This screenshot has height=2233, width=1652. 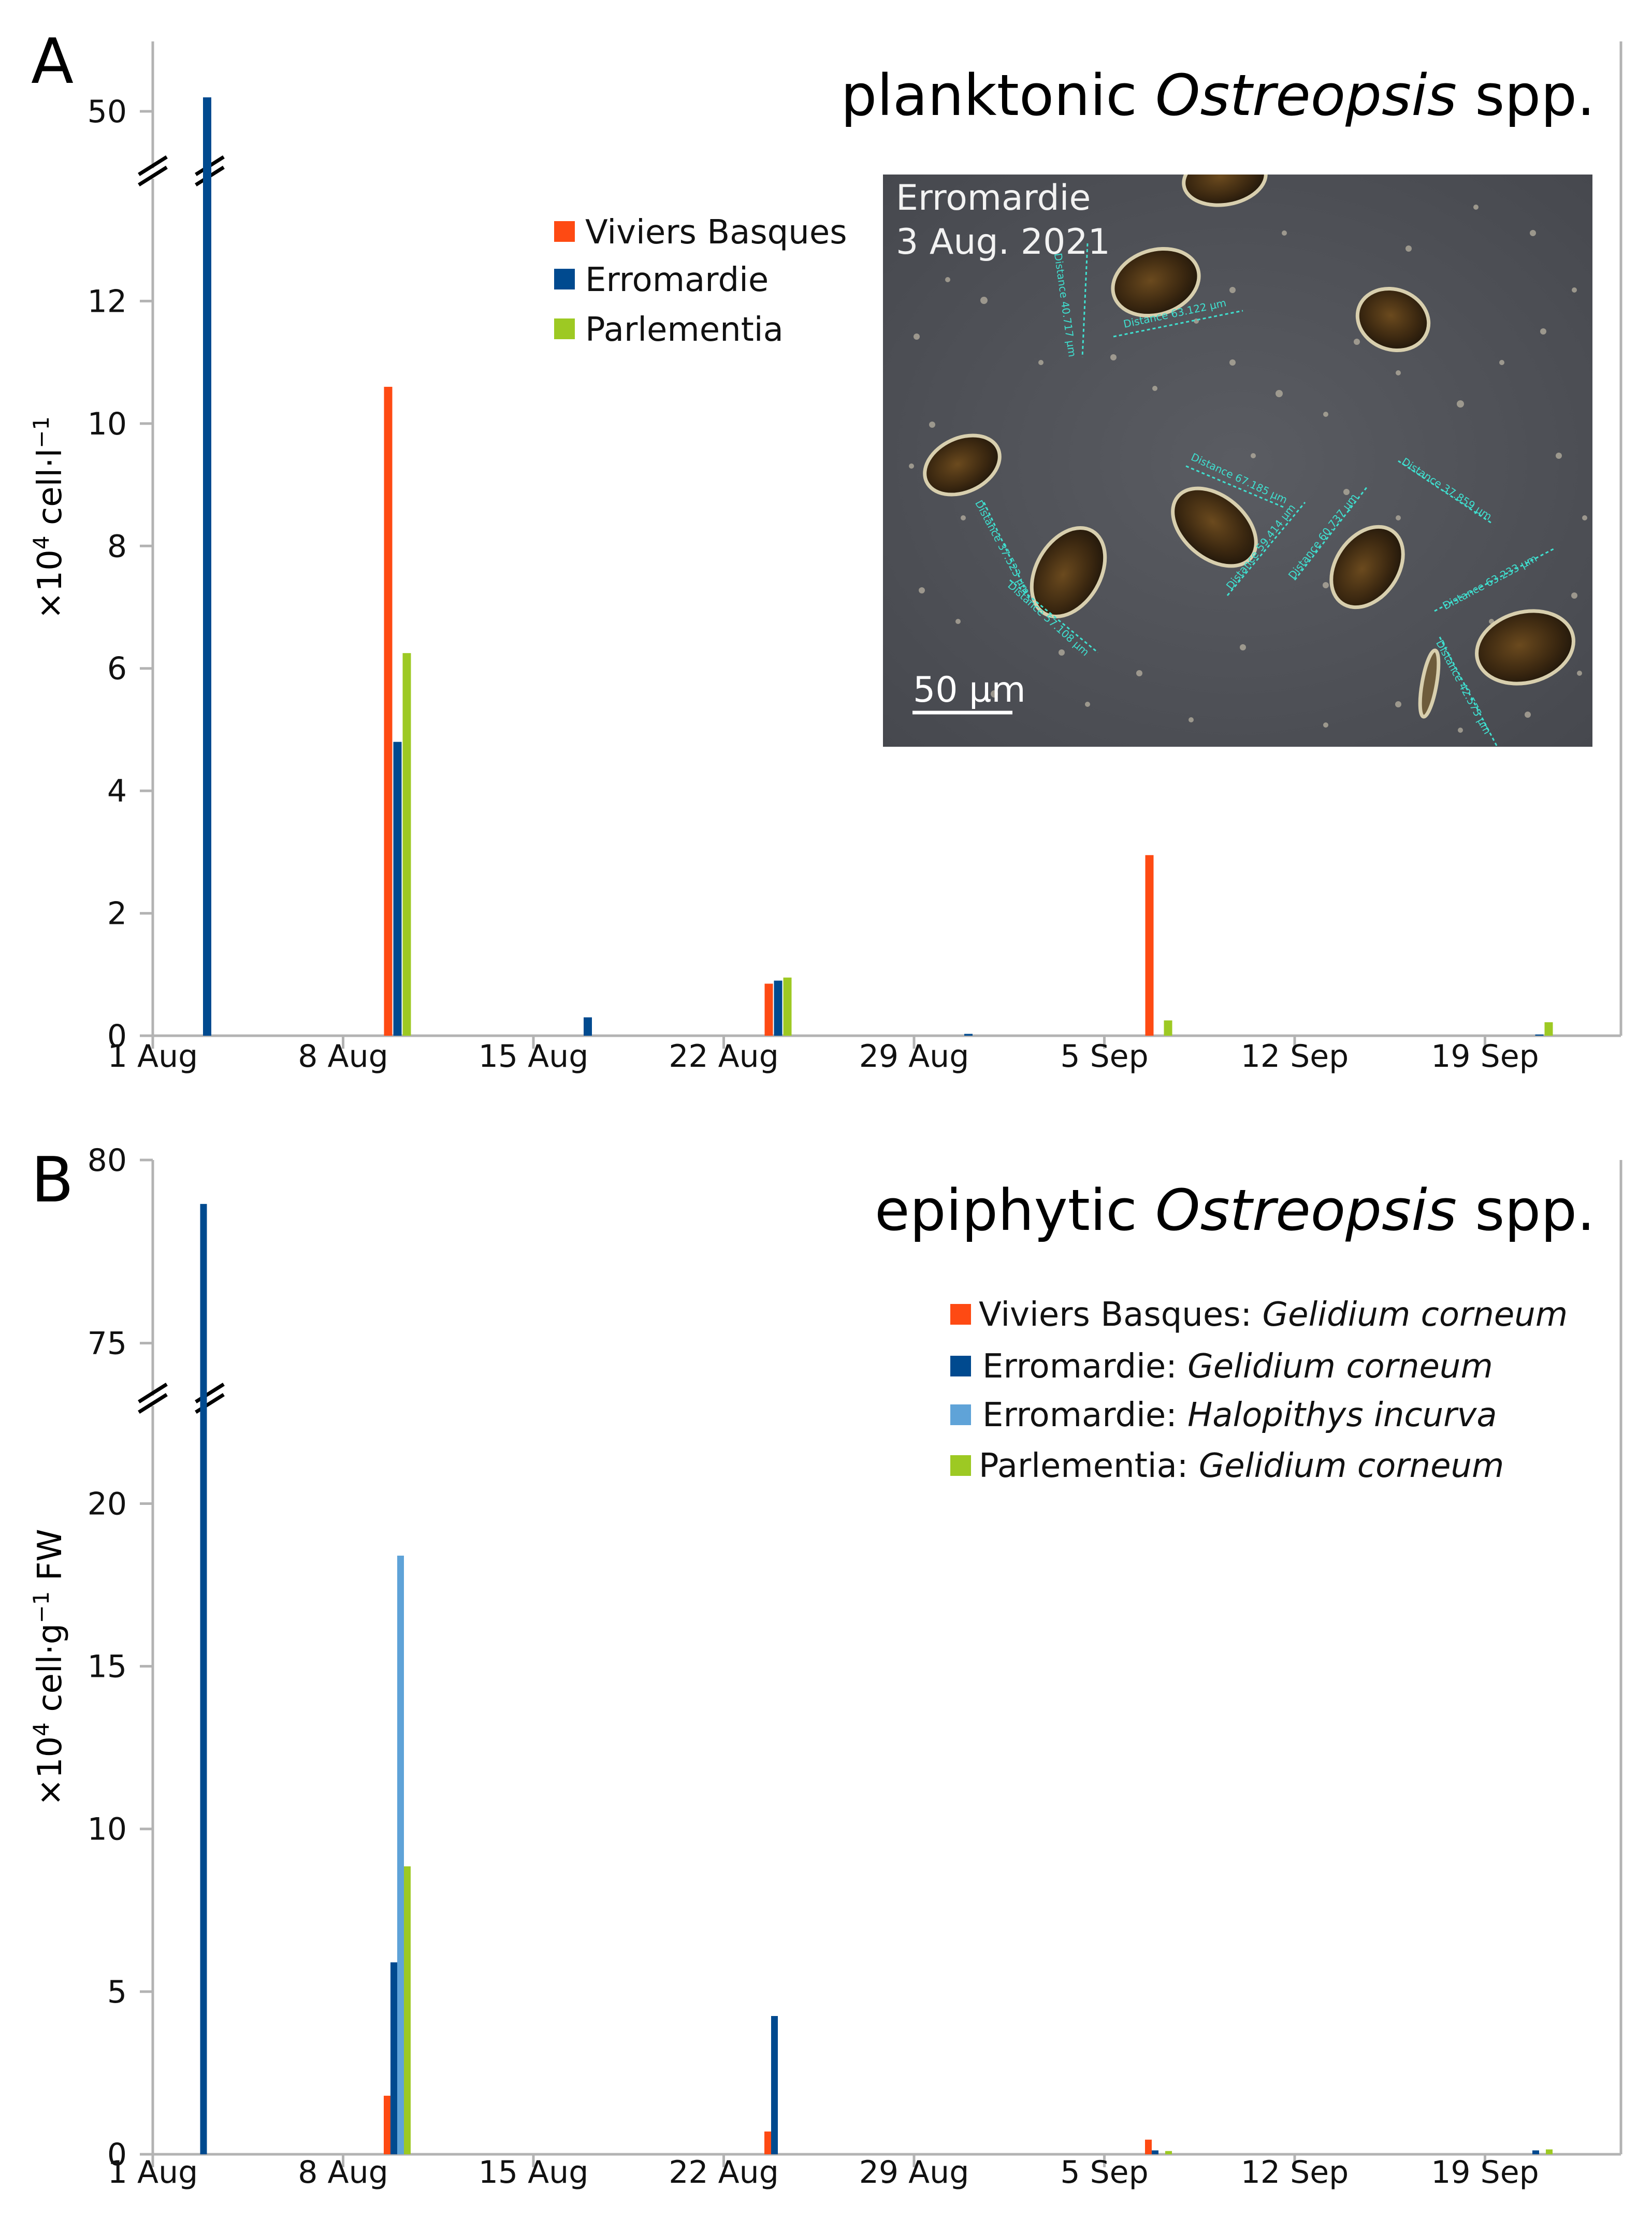 I want to click on y-tick-label: 20, so click(x=107, y=1504).